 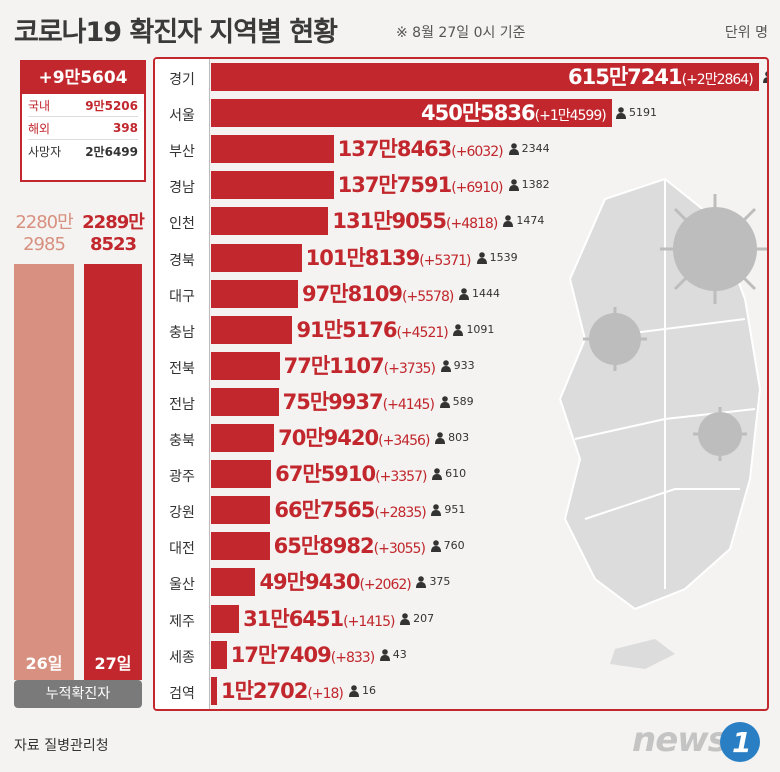 I want to click on deaths-label: 16, so click(x=362, y=691).